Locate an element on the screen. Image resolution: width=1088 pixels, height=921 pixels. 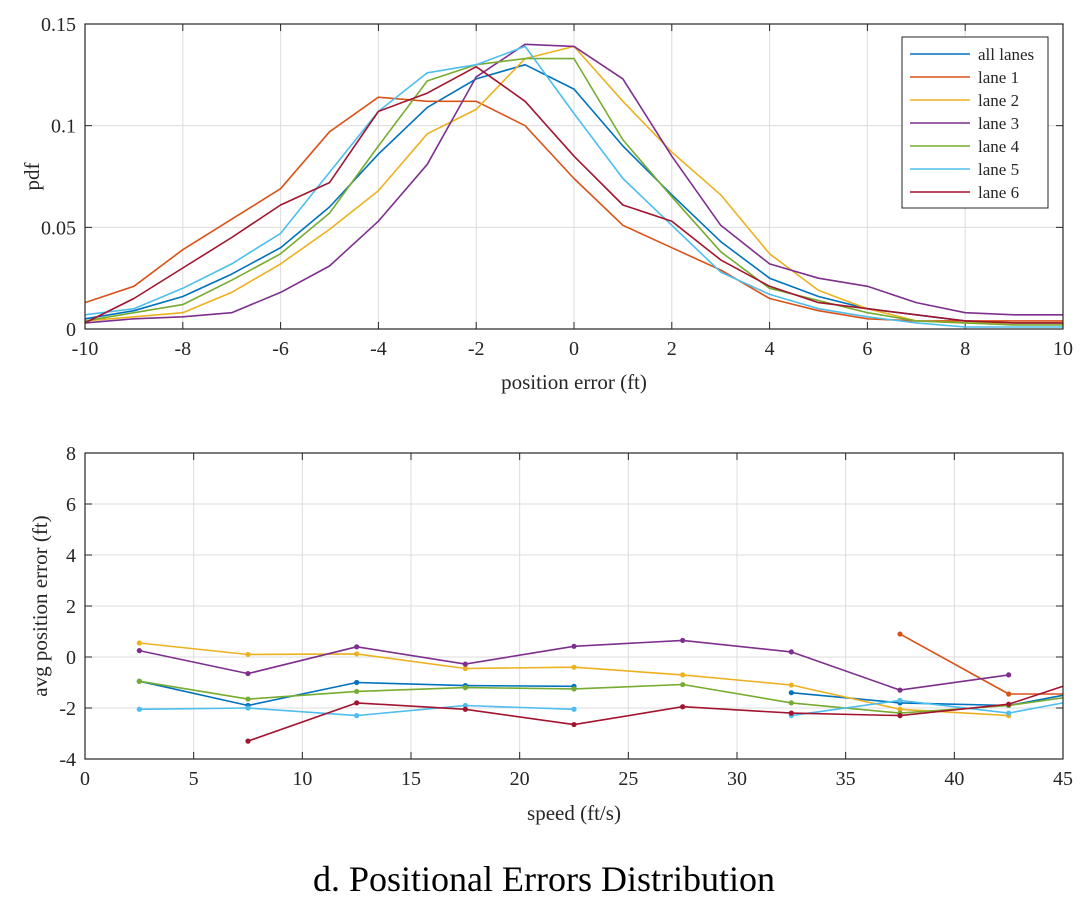
x-tick-label: -6 is located at coordinates (280, 349).